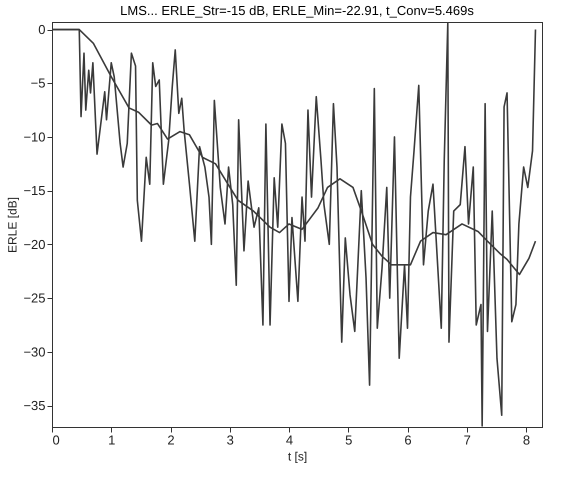 The height and width of the screenshot is (489, 579). I want to click on x-tick-label: 6, so click(408, 440).